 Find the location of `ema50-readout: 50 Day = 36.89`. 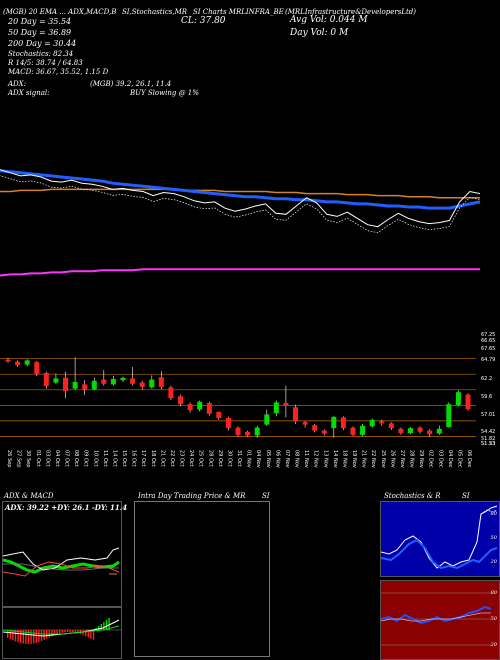

ema50-readout: 50 Day = 36.89 is located at coordinates (40, 32).